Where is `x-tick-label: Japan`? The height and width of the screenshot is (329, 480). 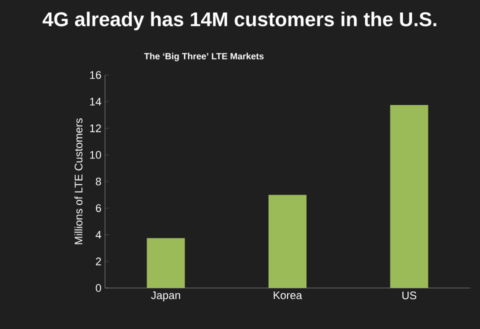 x-tick-label: Japan is located at coordinates (165, 297).